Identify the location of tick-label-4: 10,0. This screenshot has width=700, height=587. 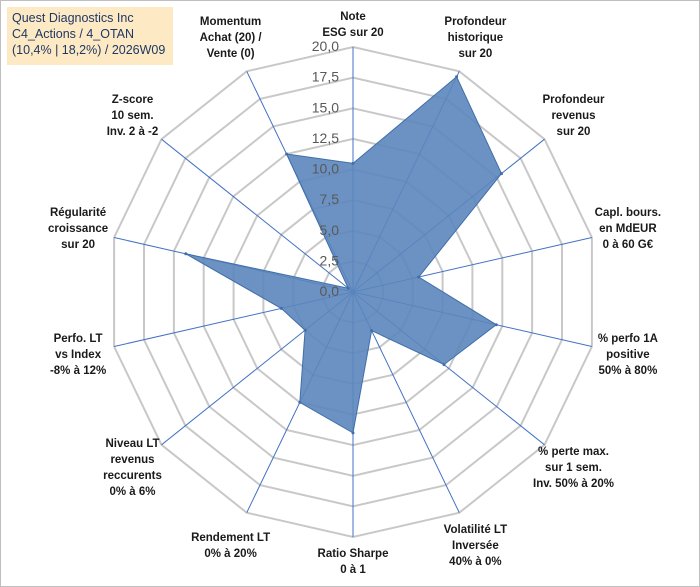
(325, 169).